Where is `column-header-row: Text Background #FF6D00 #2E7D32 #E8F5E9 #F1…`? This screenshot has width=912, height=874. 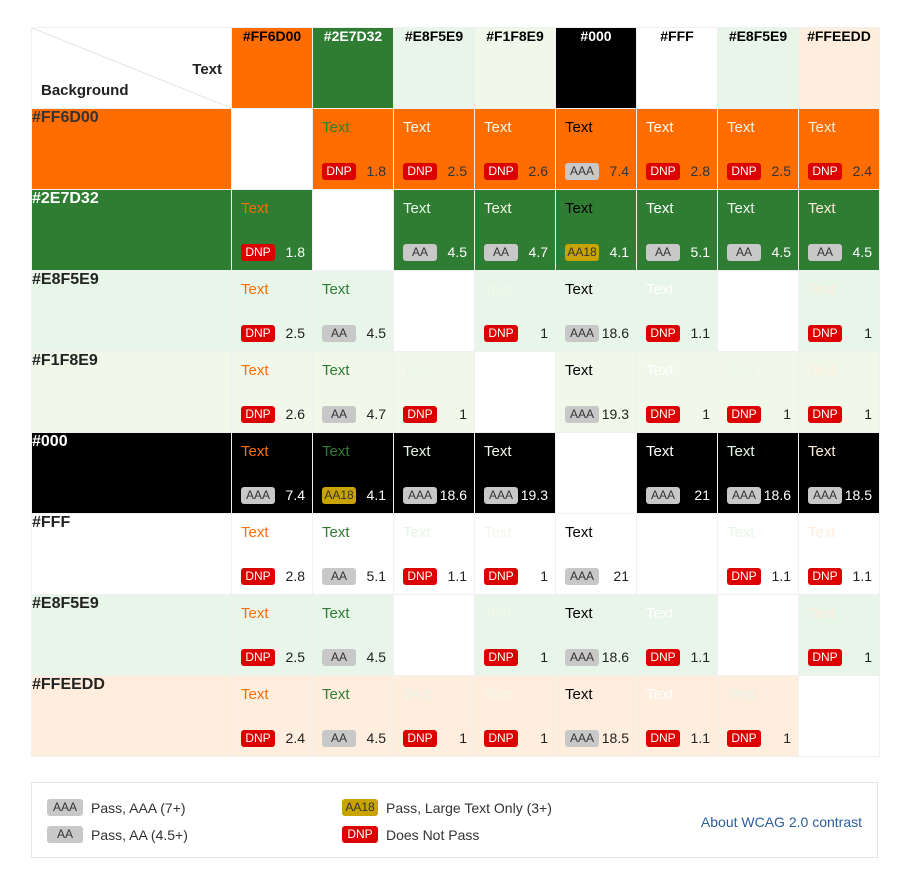
column-header-row: Text Background #FF6D00 #2E7D32 #E8F5E9 #F1… is located at coordinates (455, 68).